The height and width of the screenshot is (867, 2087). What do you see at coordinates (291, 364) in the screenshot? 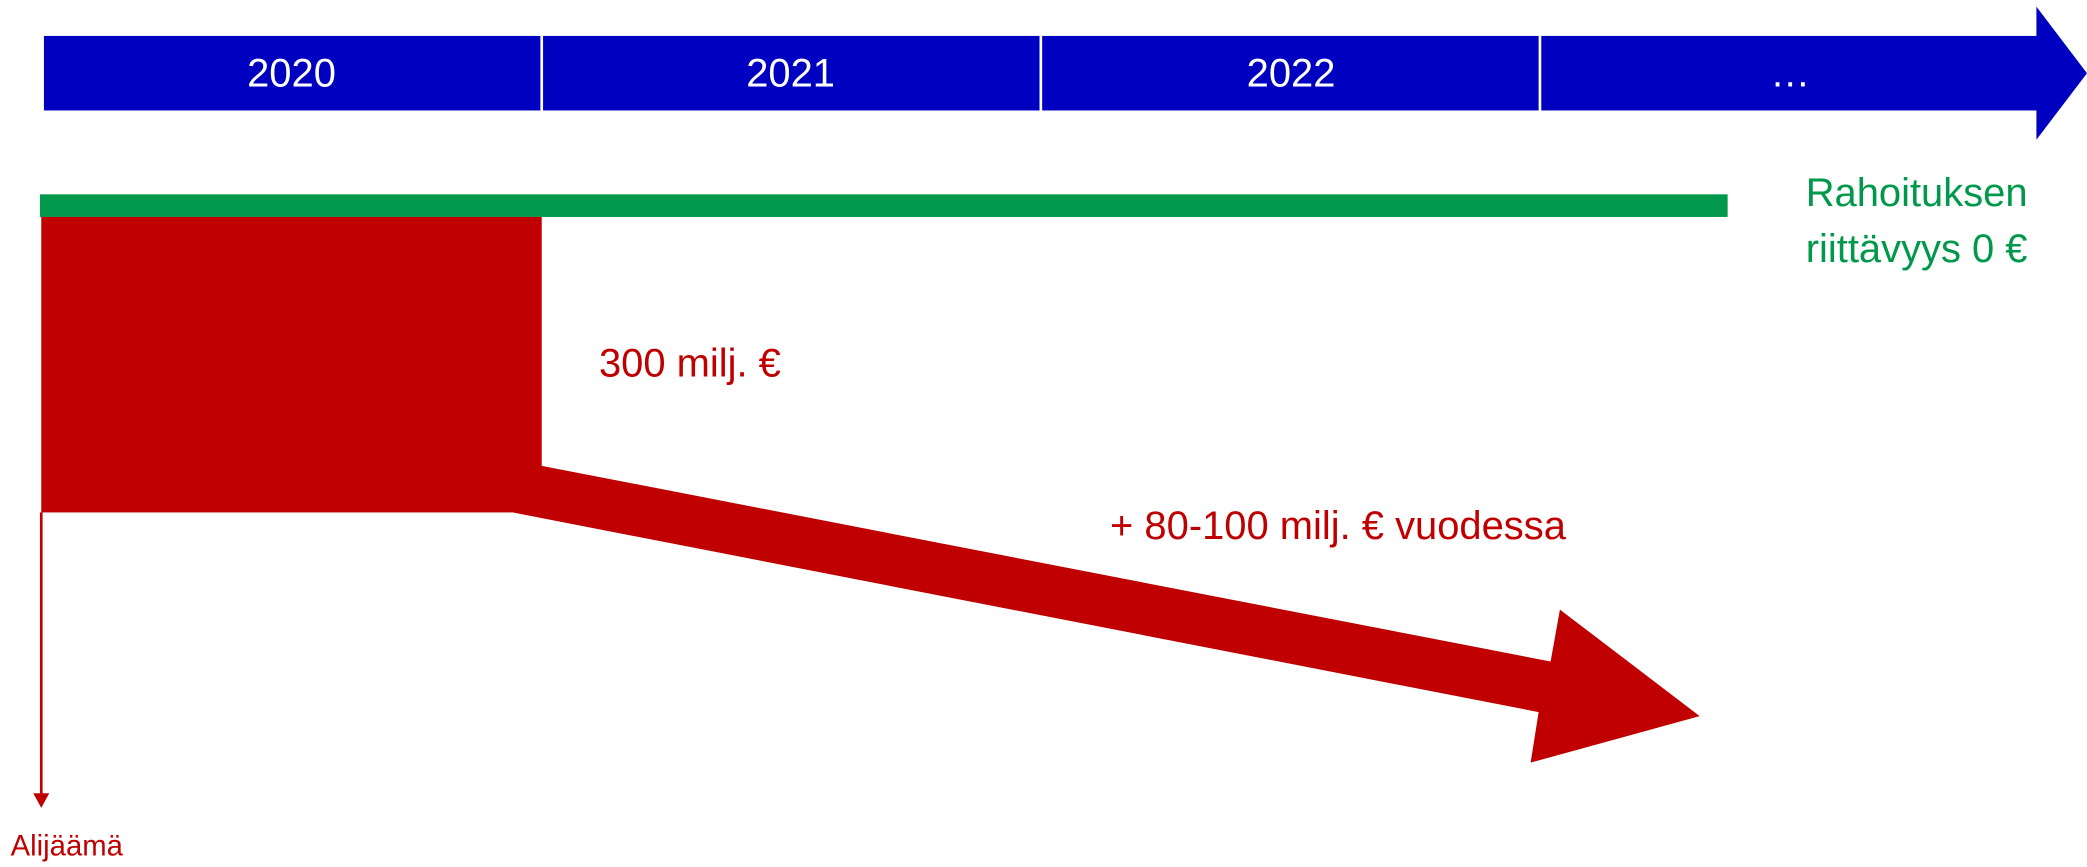
I see `initial-deficit-block` at bounding box center [291, 364].